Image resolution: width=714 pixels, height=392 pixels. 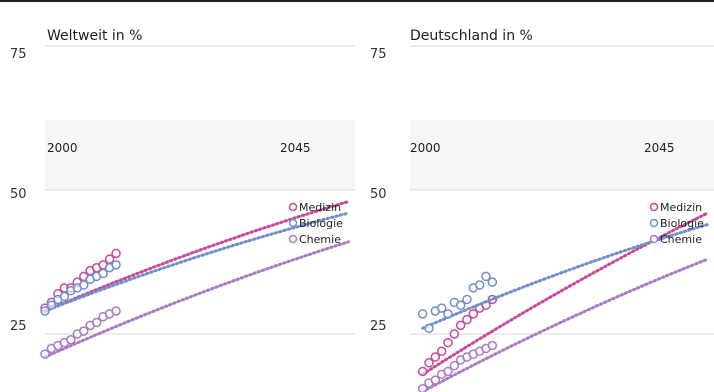 What do you see at coordinates (562, 155) in the screenshot?
I see `panel-deutschland-band` at bounding box center [562, 155].